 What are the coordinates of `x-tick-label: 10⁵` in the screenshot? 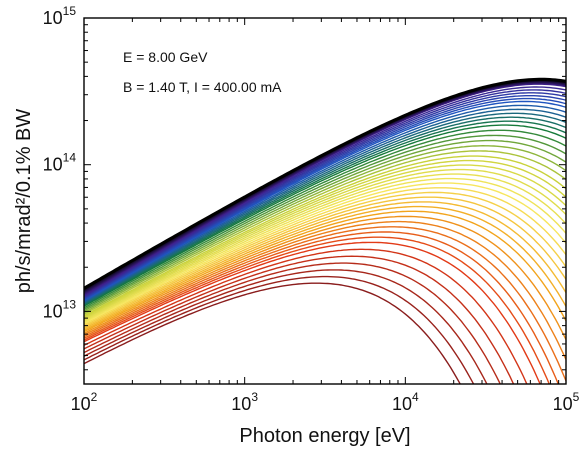 It's located at (566, 402).